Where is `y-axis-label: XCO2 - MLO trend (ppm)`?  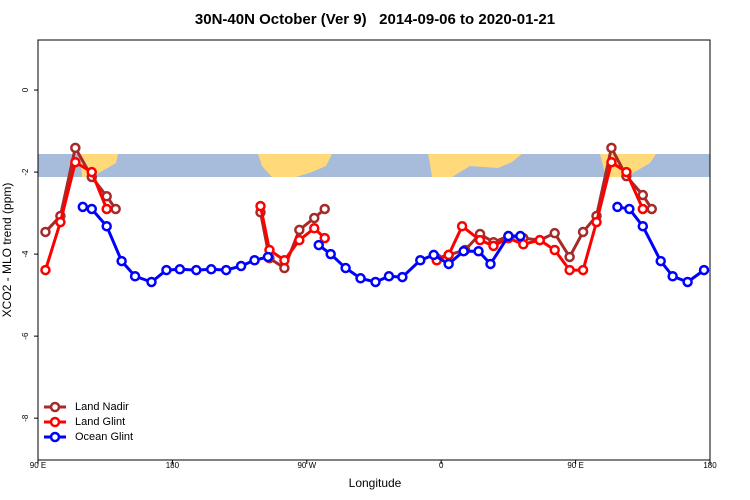
y-axis-label: XCO2 - MLO trend (ppm) is located at coordinates (7, 250).